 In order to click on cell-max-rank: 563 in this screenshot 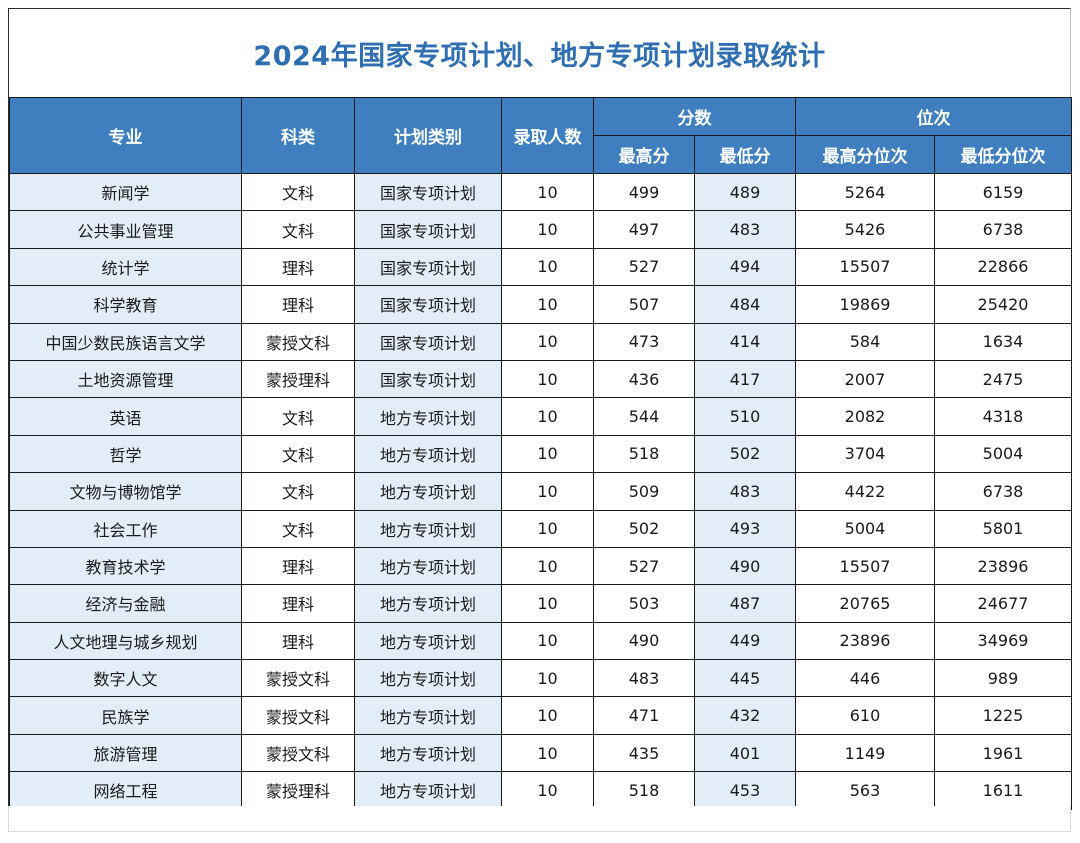, I will do `click(865, 790)`.